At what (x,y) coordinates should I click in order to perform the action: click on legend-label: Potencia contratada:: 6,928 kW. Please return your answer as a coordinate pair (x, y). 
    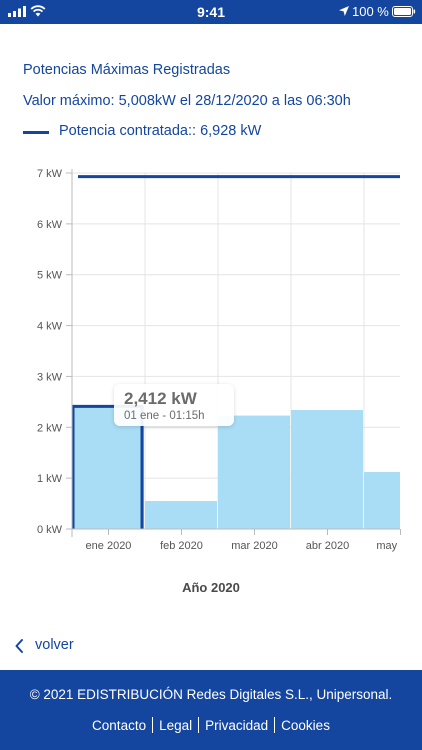
    Looking at the image, I should click on (160, 131).